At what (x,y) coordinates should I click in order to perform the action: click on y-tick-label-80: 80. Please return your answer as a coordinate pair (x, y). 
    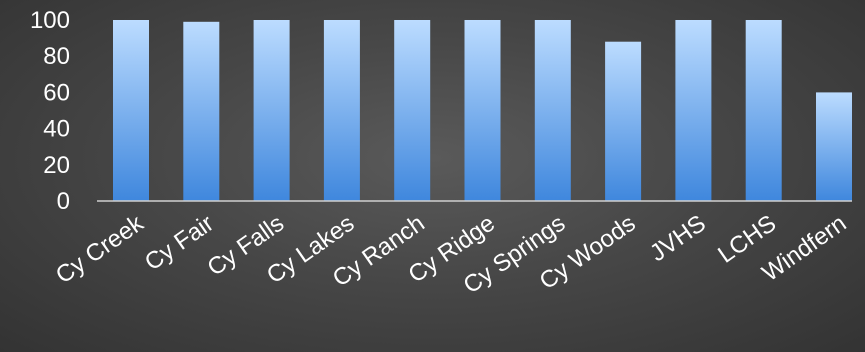
    Looking at the image, I should click on (56, 56).